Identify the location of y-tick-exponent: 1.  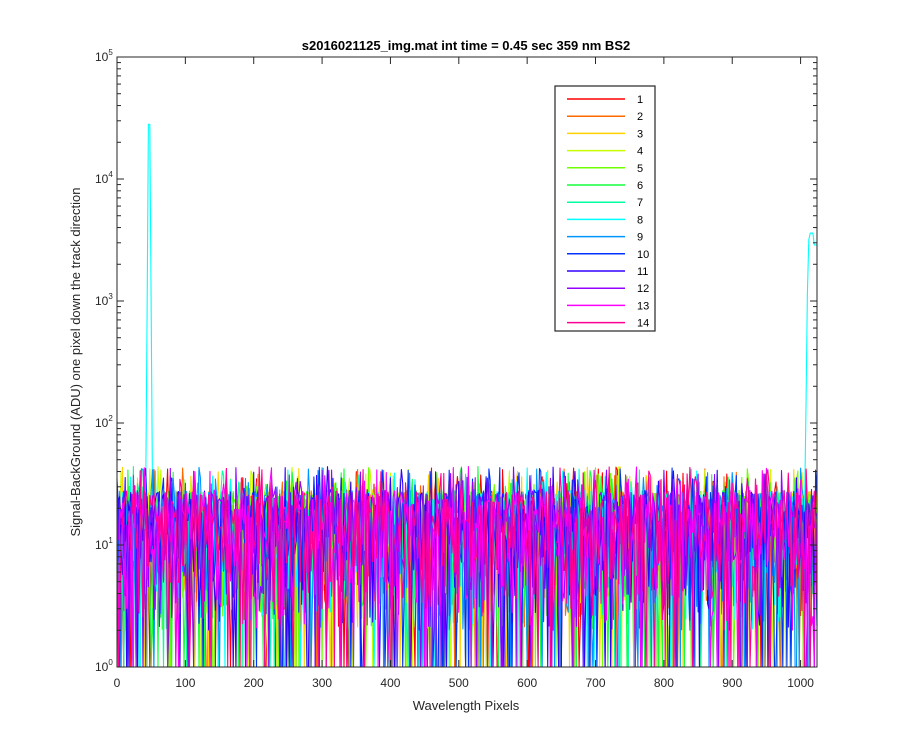
(110, 540).